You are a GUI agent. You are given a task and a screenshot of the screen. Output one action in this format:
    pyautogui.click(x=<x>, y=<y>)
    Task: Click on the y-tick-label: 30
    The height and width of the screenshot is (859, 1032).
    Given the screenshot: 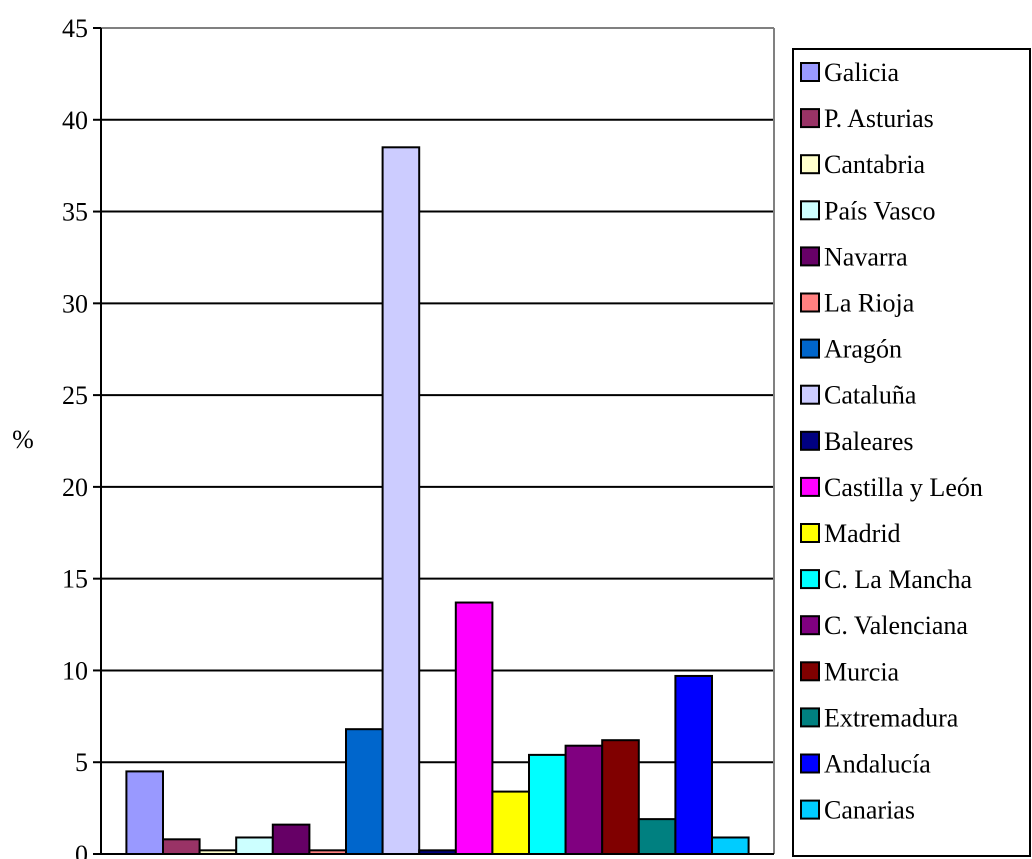 What is the action you would take?
    pyautogui.click(x=75, y=303)
    